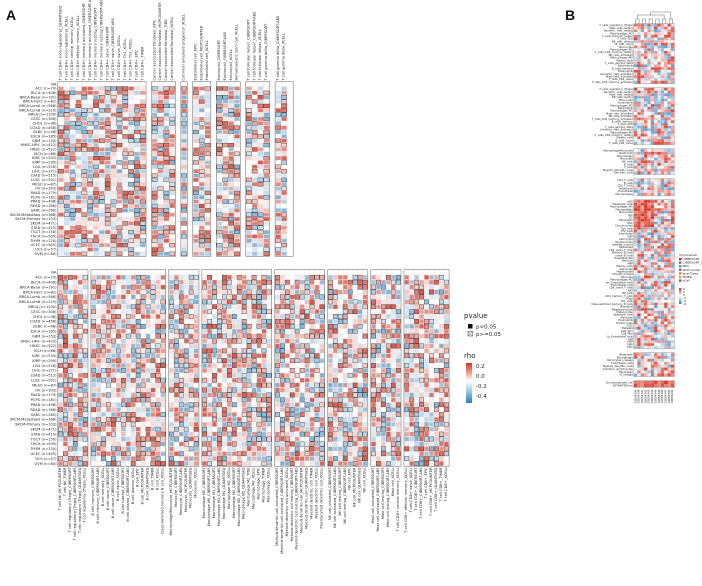 The height and width of the screenshot is (586, 702). I want to click on row-label: UCEC (n=545), so click(43, 454).